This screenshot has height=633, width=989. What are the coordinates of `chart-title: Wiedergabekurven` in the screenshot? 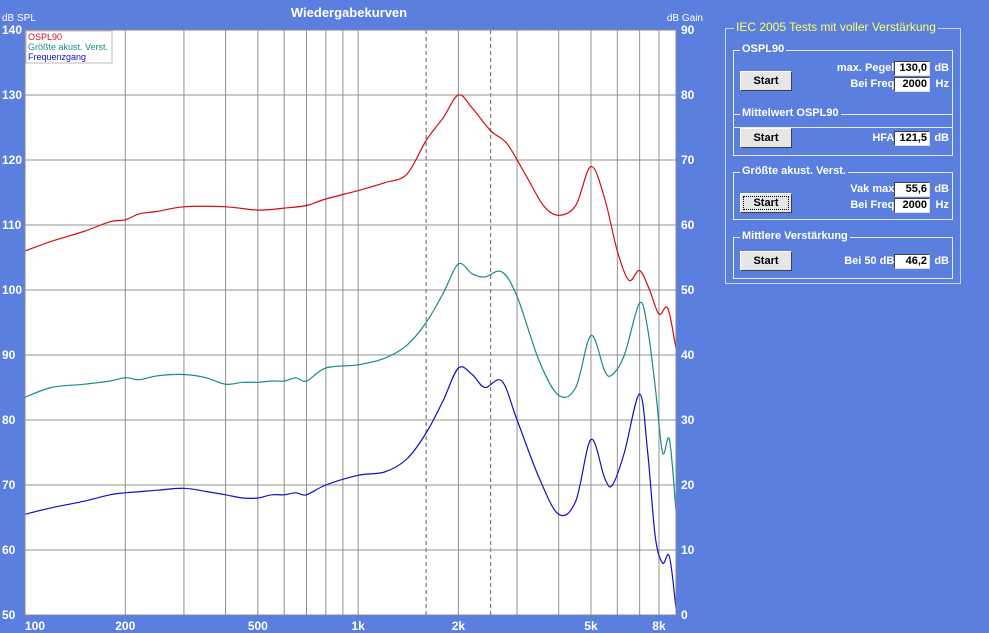 It's located at (349, 12).